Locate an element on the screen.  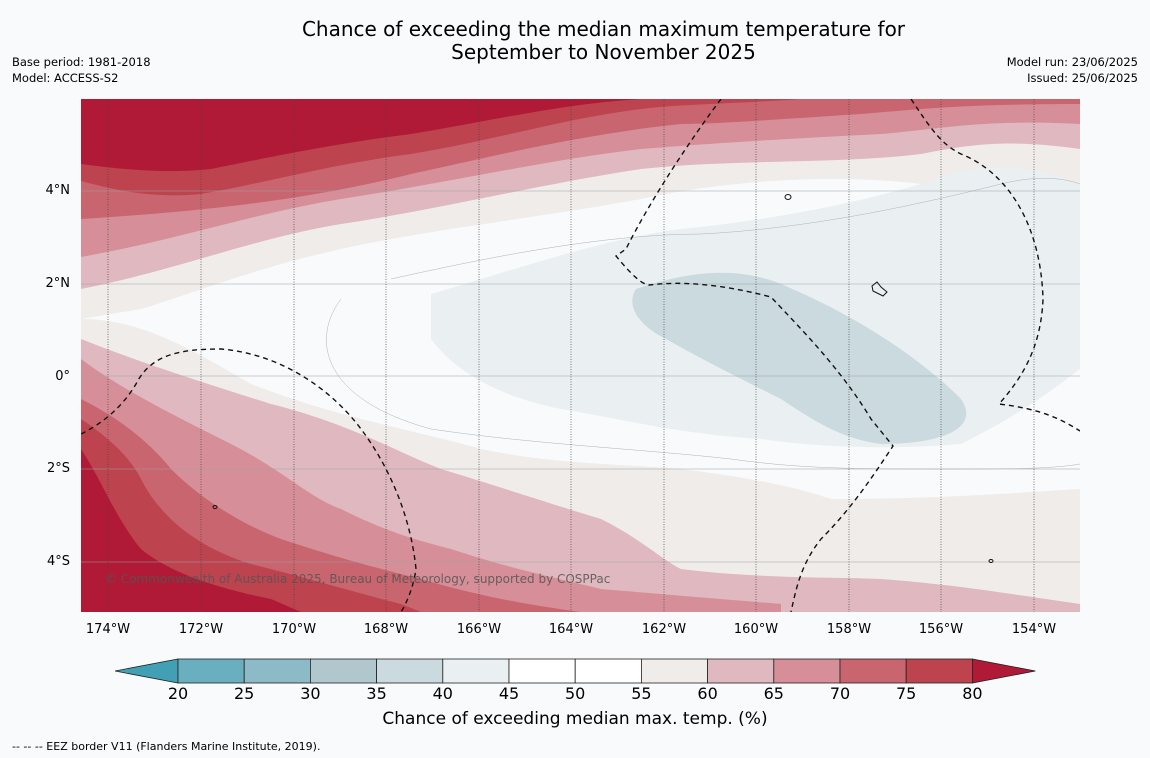
x-label-158w: 158°W is located at coordinates (849, 629).